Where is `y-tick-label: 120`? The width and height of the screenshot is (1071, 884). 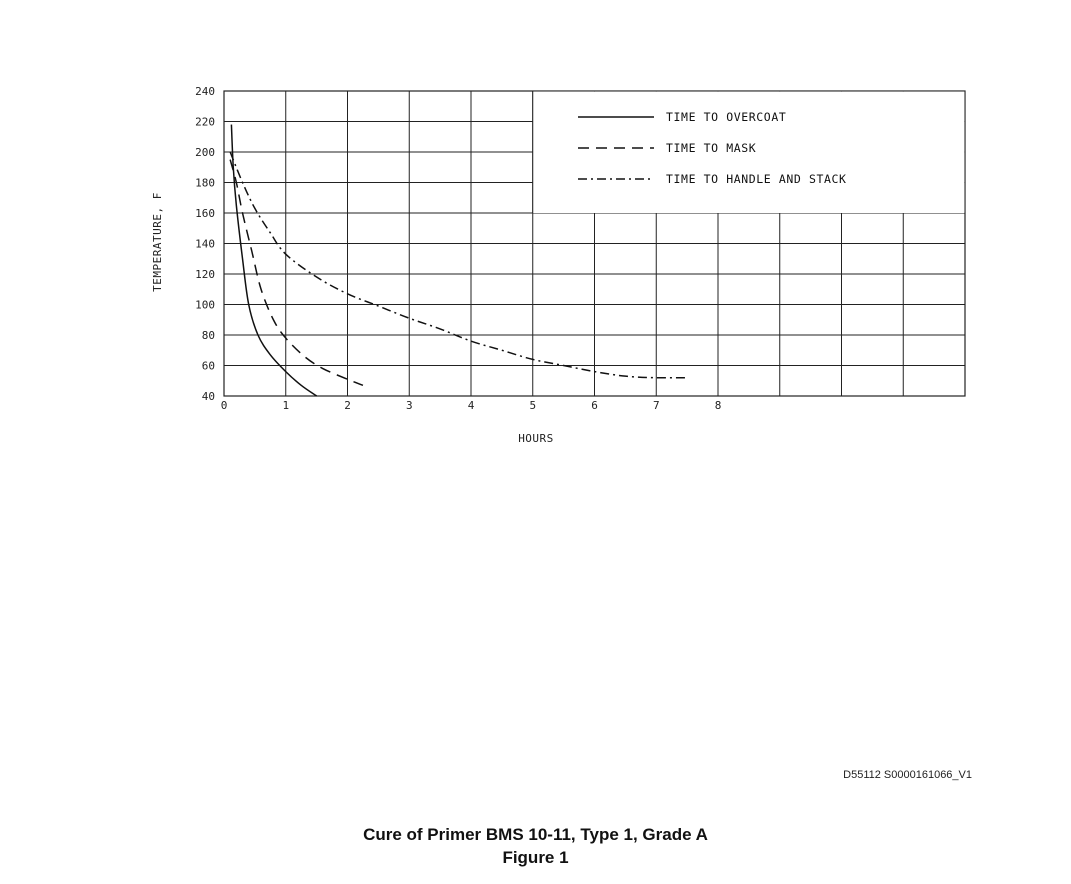
y-tick-label: 120 is located at coordinates (205, 274).